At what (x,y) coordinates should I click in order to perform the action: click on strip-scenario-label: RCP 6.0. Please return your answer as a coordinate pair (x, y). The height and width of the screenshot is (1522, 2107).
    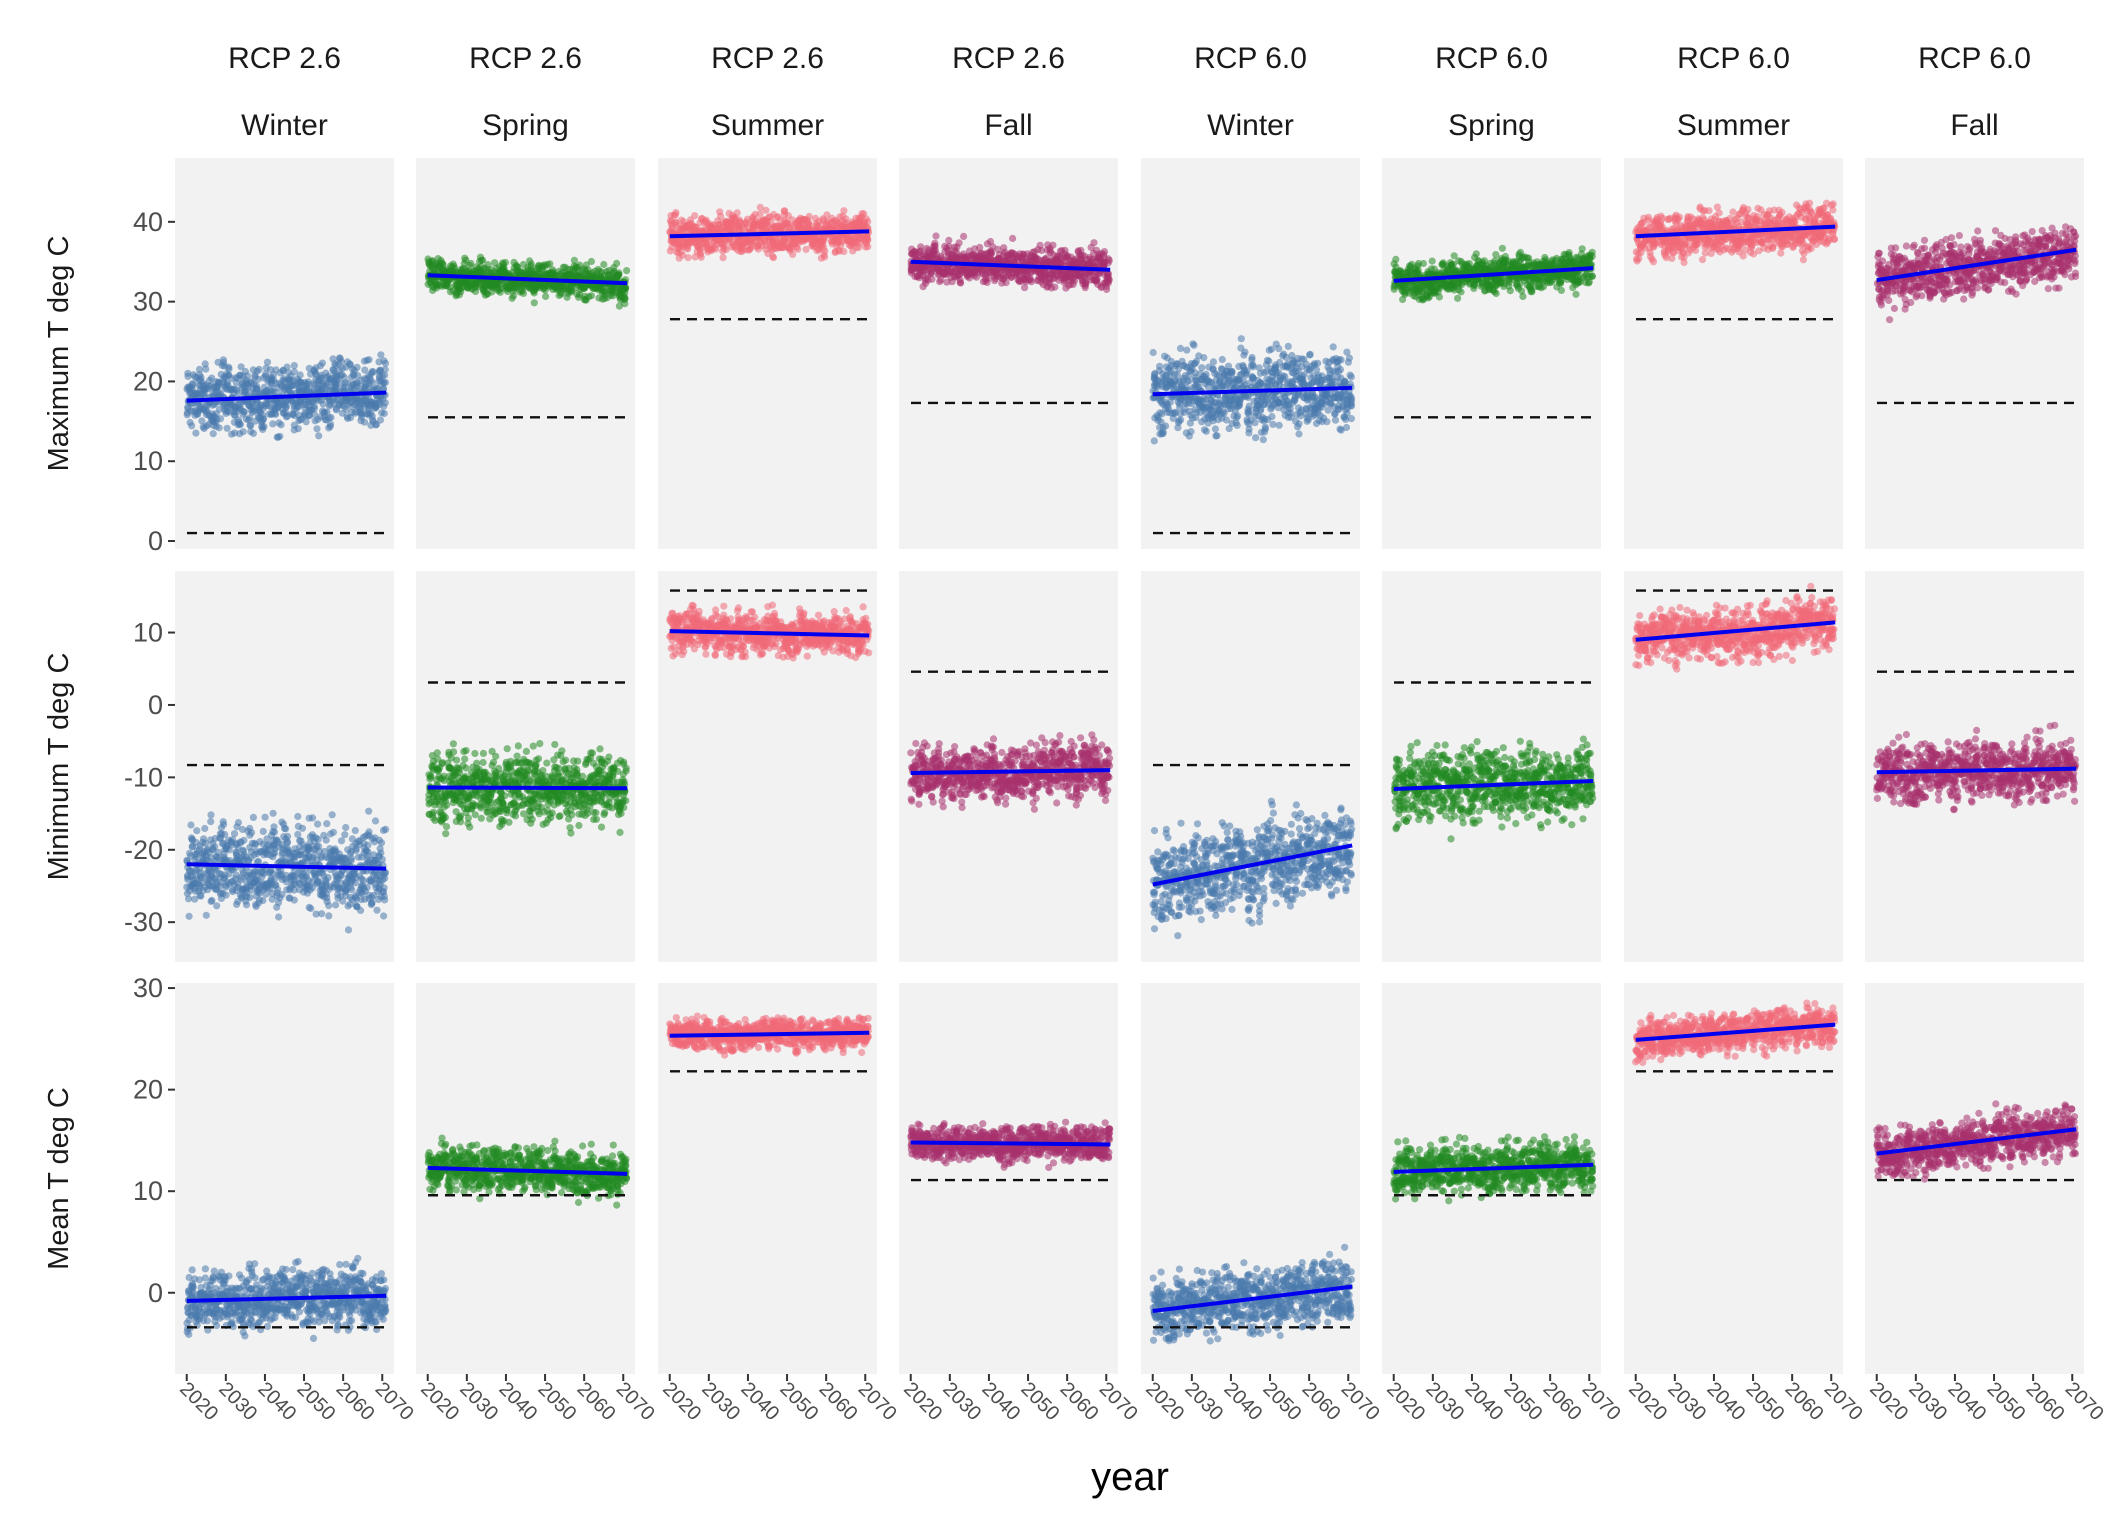
    Looking at the image, I should click on (1733, 58).